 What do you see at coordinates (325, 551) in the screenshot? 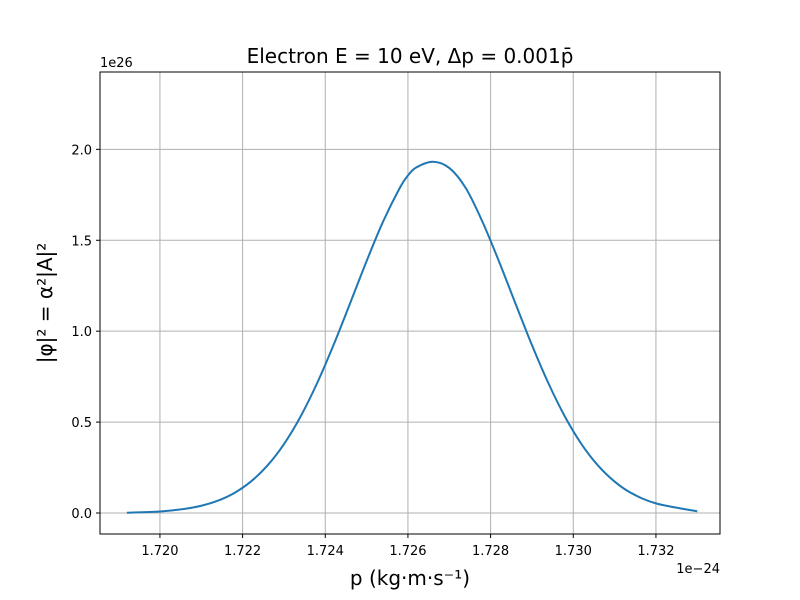
I see `x-tick-label: 1.724` at bounding box center [325, 551].